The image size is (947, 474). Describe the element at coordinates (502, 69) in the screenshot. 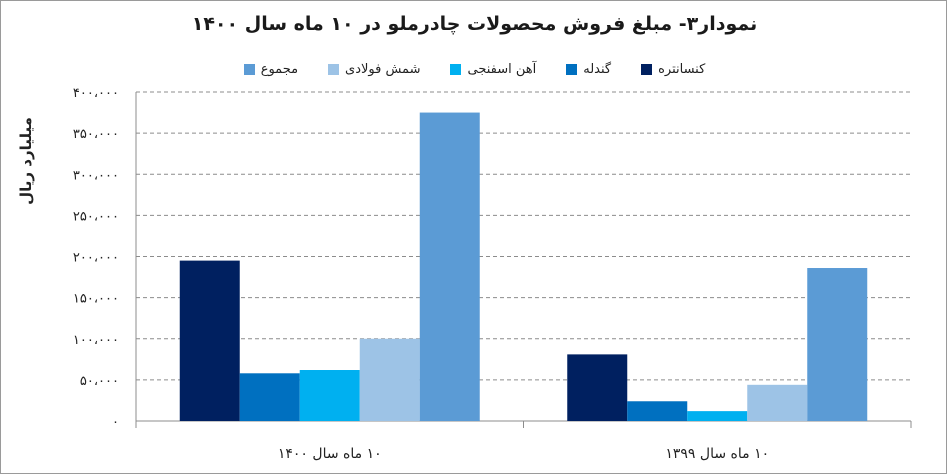

I see `legend-label: آهن اسفنجی` at that location.